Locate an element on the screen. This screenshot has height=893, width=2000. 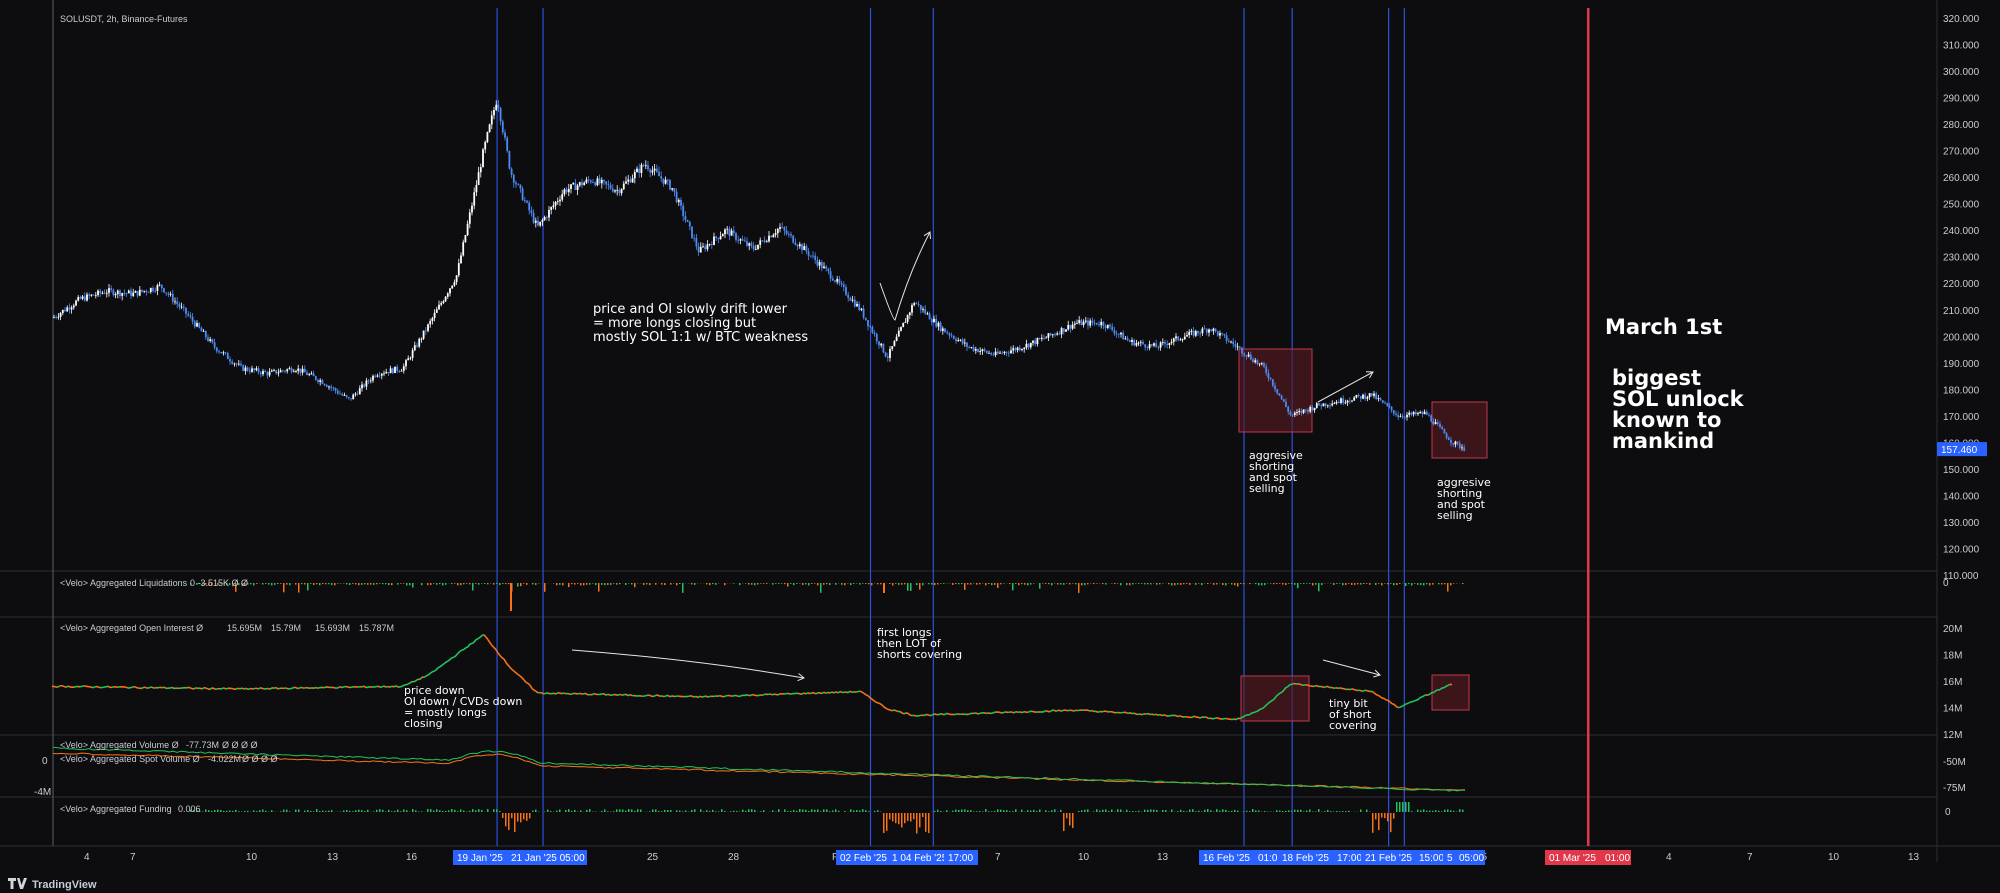
price-tick-label: 170.000 is located at coordinates (1961, 417).